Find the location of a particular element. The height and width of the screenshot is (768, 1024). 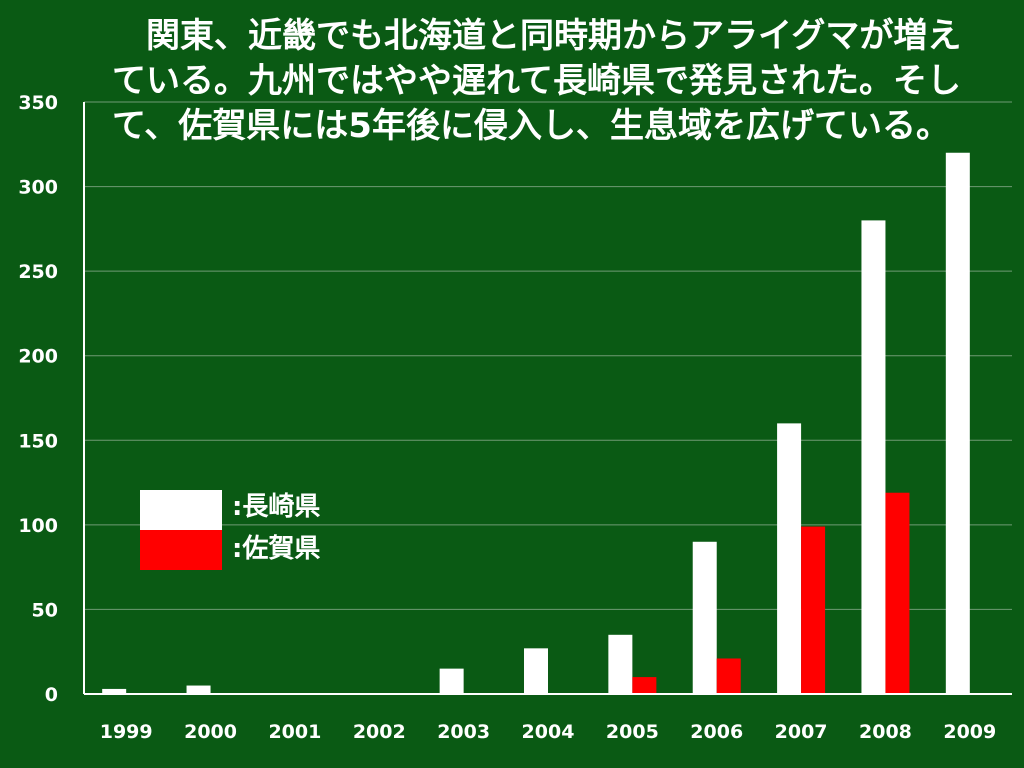

y-tick-label: 200 is located at coordinates (38, 357).